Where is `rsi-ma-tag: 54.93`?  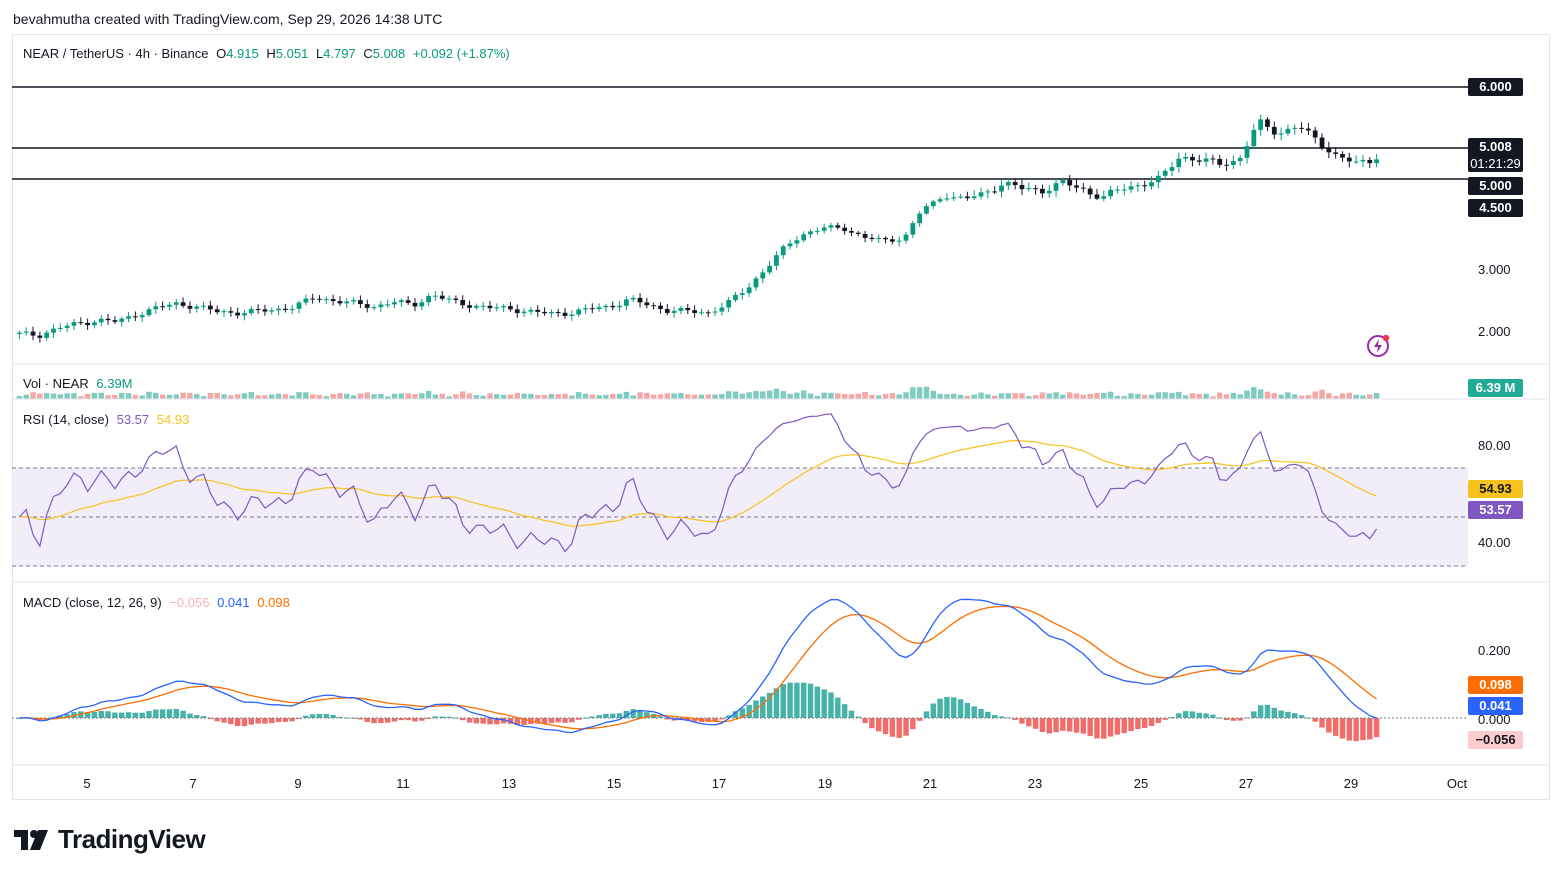
rsi-ma-tag: 54.93 is located at coordinates (1495, 489).